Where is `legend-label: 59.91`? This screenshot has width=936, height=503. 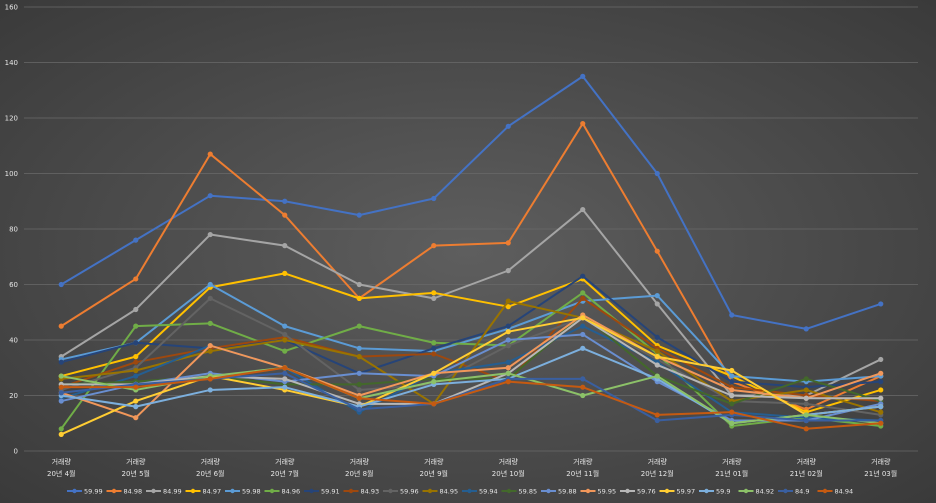 legend-label: 59.91 is located at coordinates (330, 491).